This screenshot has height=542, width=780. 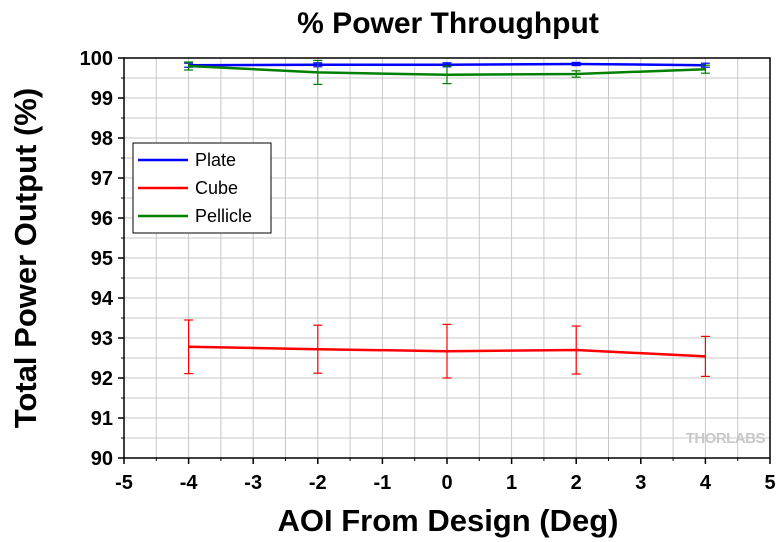 I want to click on y-tick-label: 90, so click(x=102, y=459).